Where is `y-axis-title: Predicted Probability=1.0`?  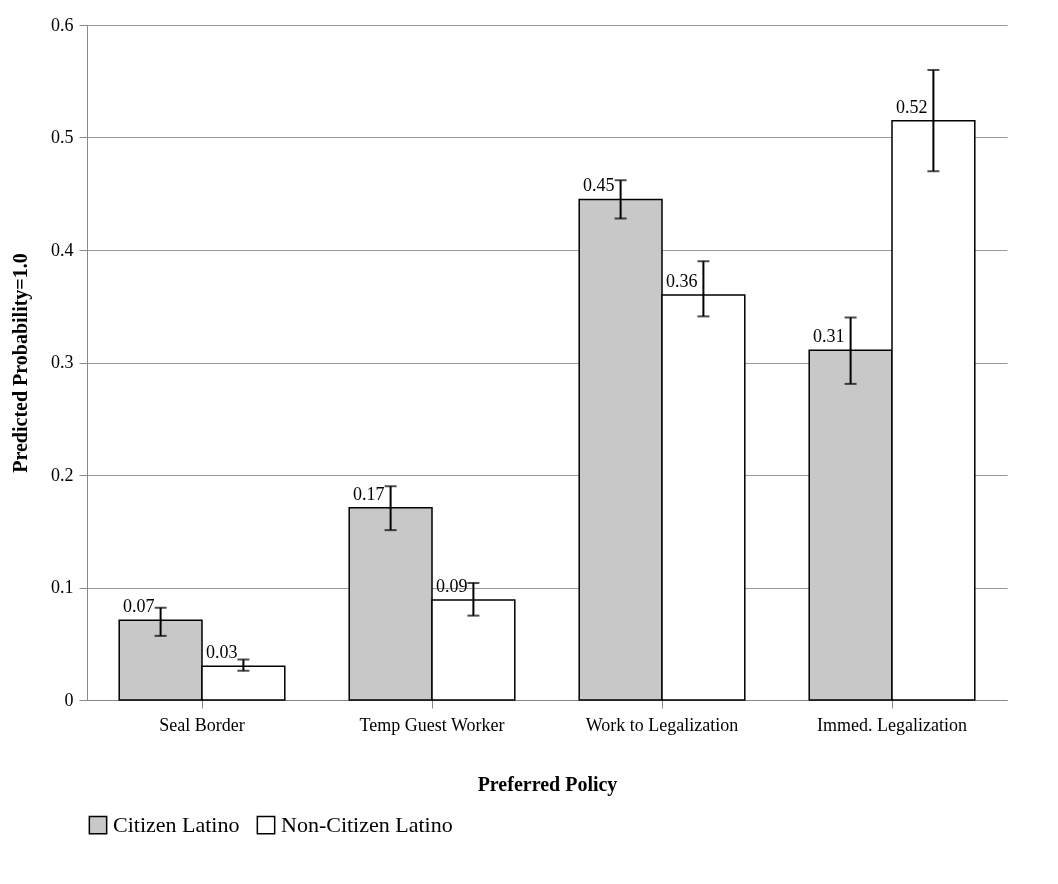
y-axis-title: Predicted Probability=1.0 is located at coordinates (20, 363).